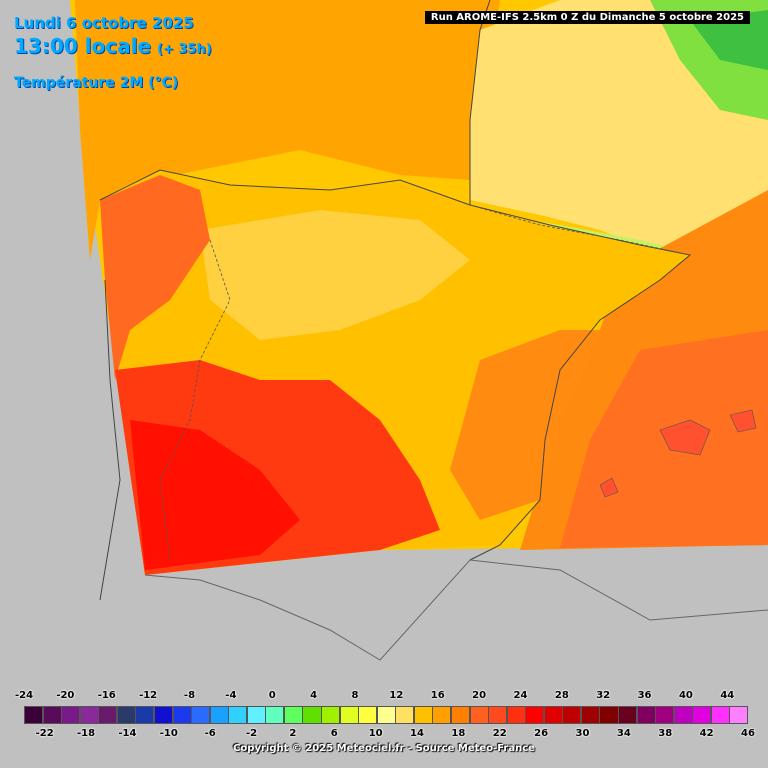 The height and width of the screenshot is (768, 768). I want to click on legend-tick-top: 32, so click(603, 695).